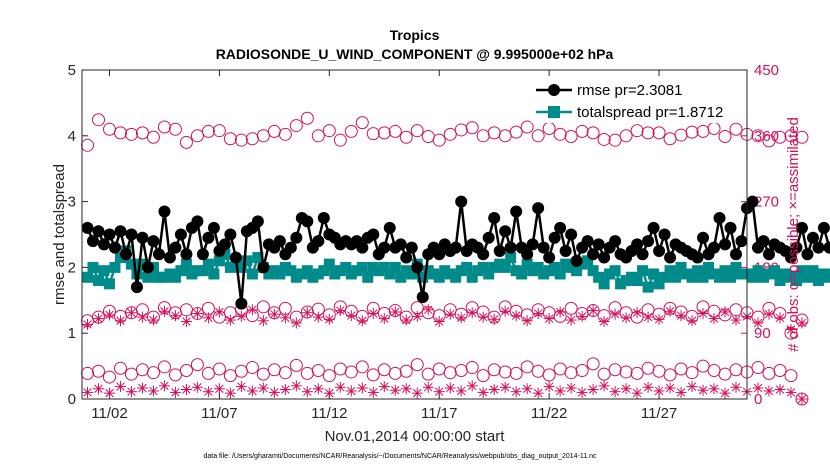  What do you see at coordinates (72, 267) in the screenshot?
I see `y-tick-label: 2` at bounding box center [72, 267].